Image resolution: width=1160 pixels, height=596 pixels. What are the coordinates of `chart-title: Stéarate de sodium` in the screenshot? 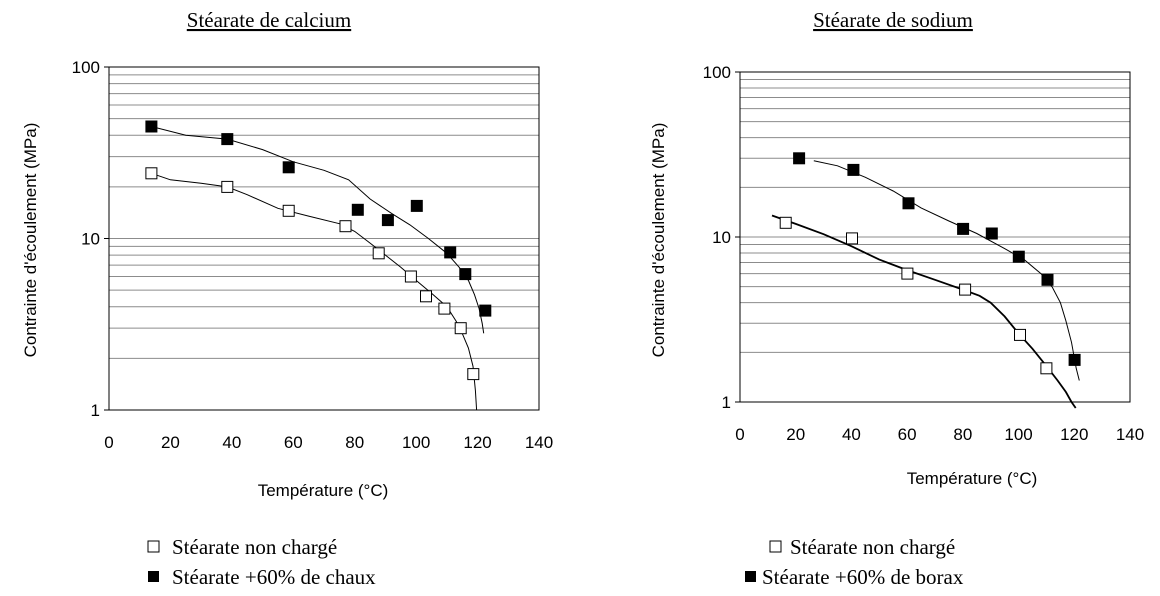 It's located at (893, 20).